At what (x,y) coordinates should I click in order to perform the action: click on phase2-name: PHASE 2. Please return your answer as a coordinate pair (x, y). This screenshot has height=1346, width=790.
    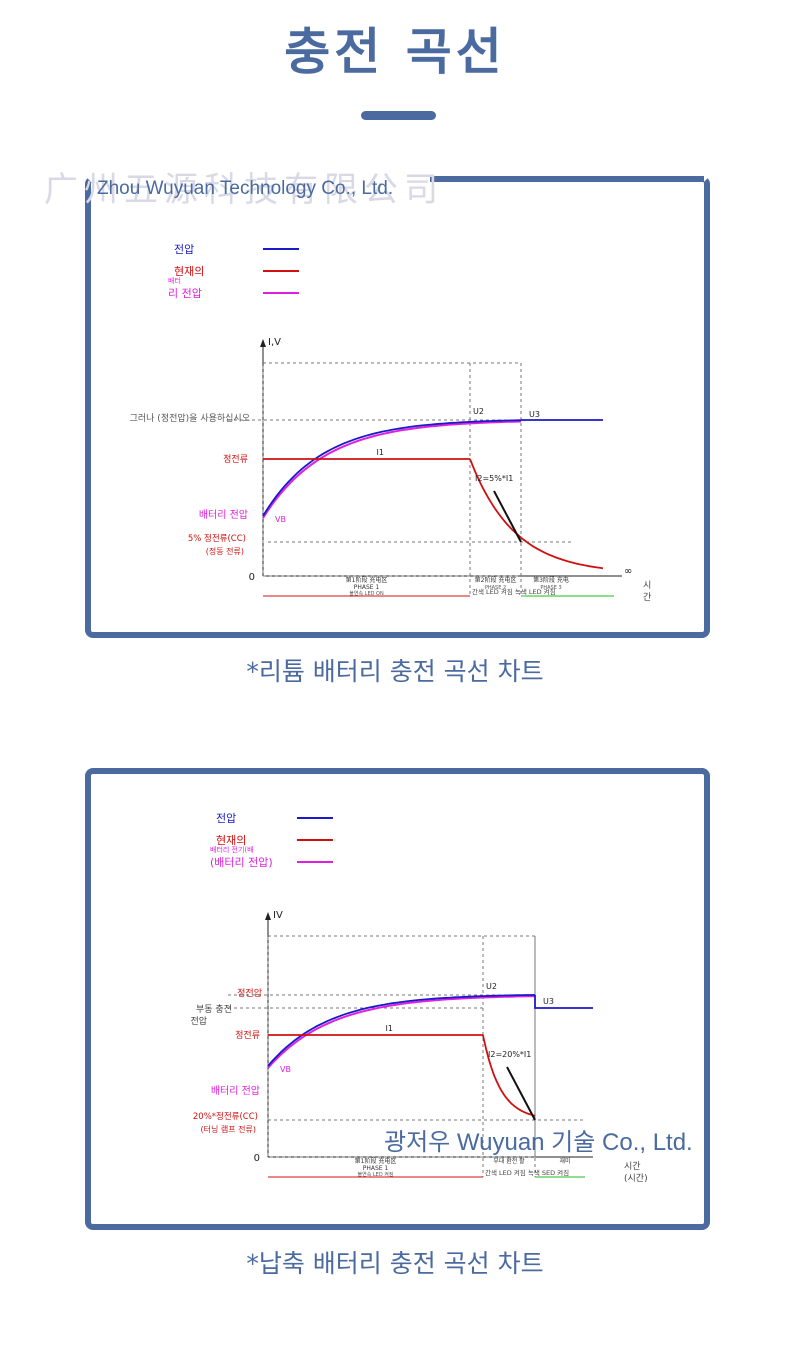
    Looking at the image, I should click on (495, 588).